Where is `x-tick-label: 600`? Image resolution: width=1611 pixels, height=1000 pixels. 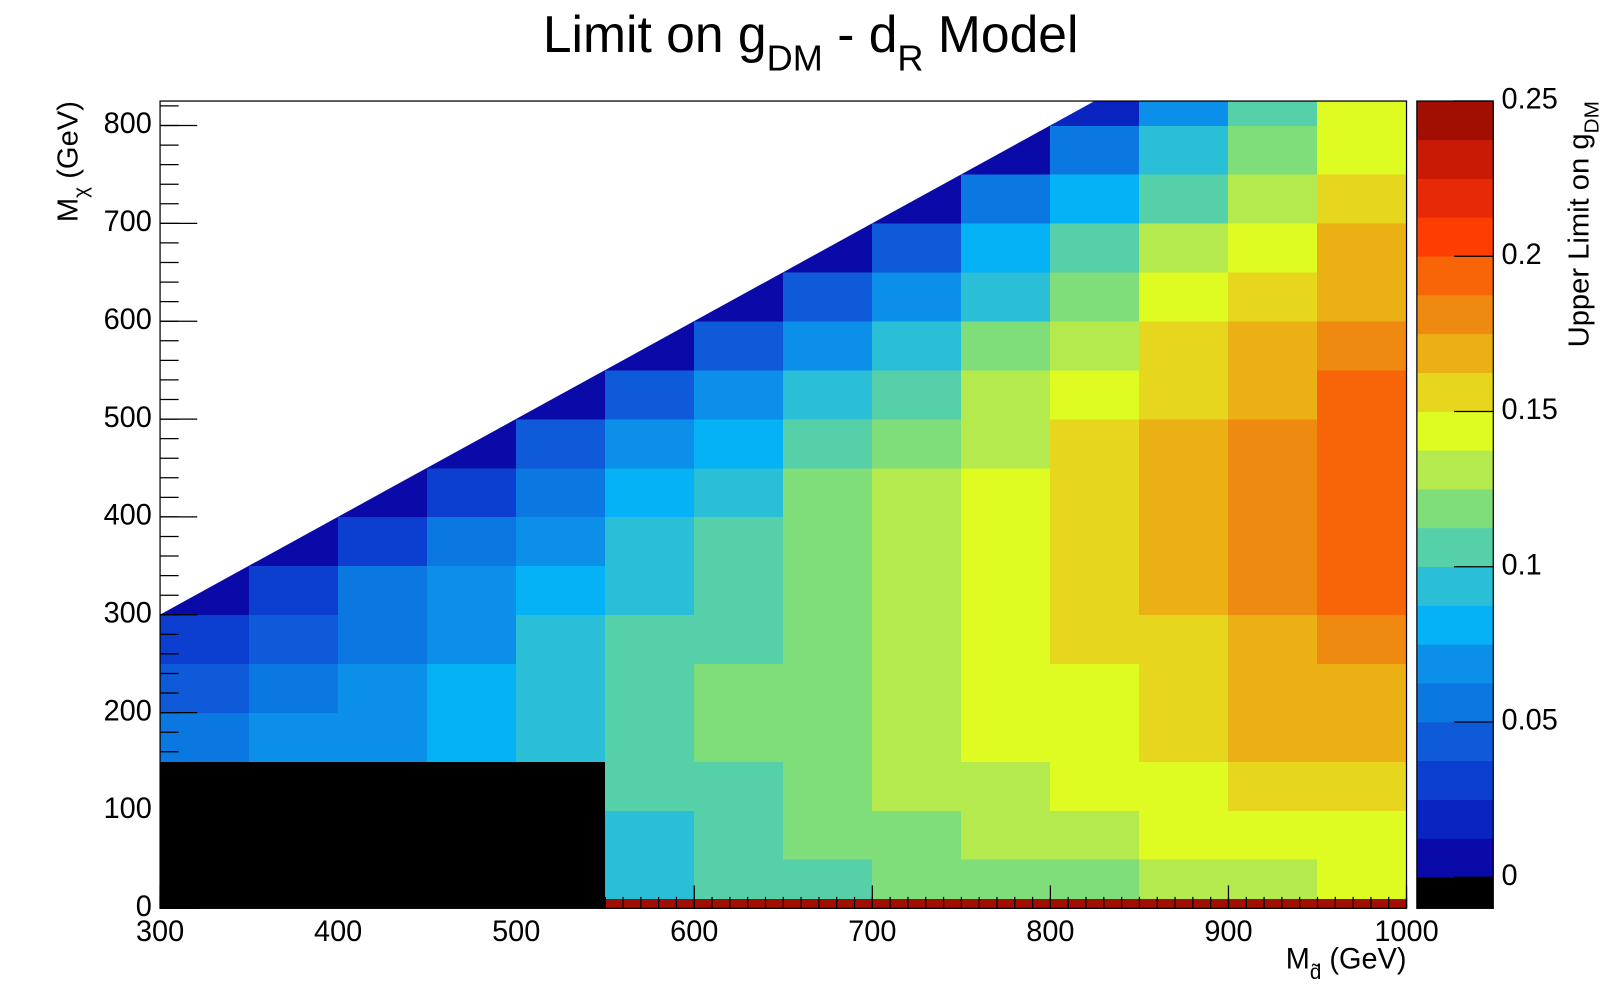
x-tick-label: 600 is located at coordinates (694, 932).